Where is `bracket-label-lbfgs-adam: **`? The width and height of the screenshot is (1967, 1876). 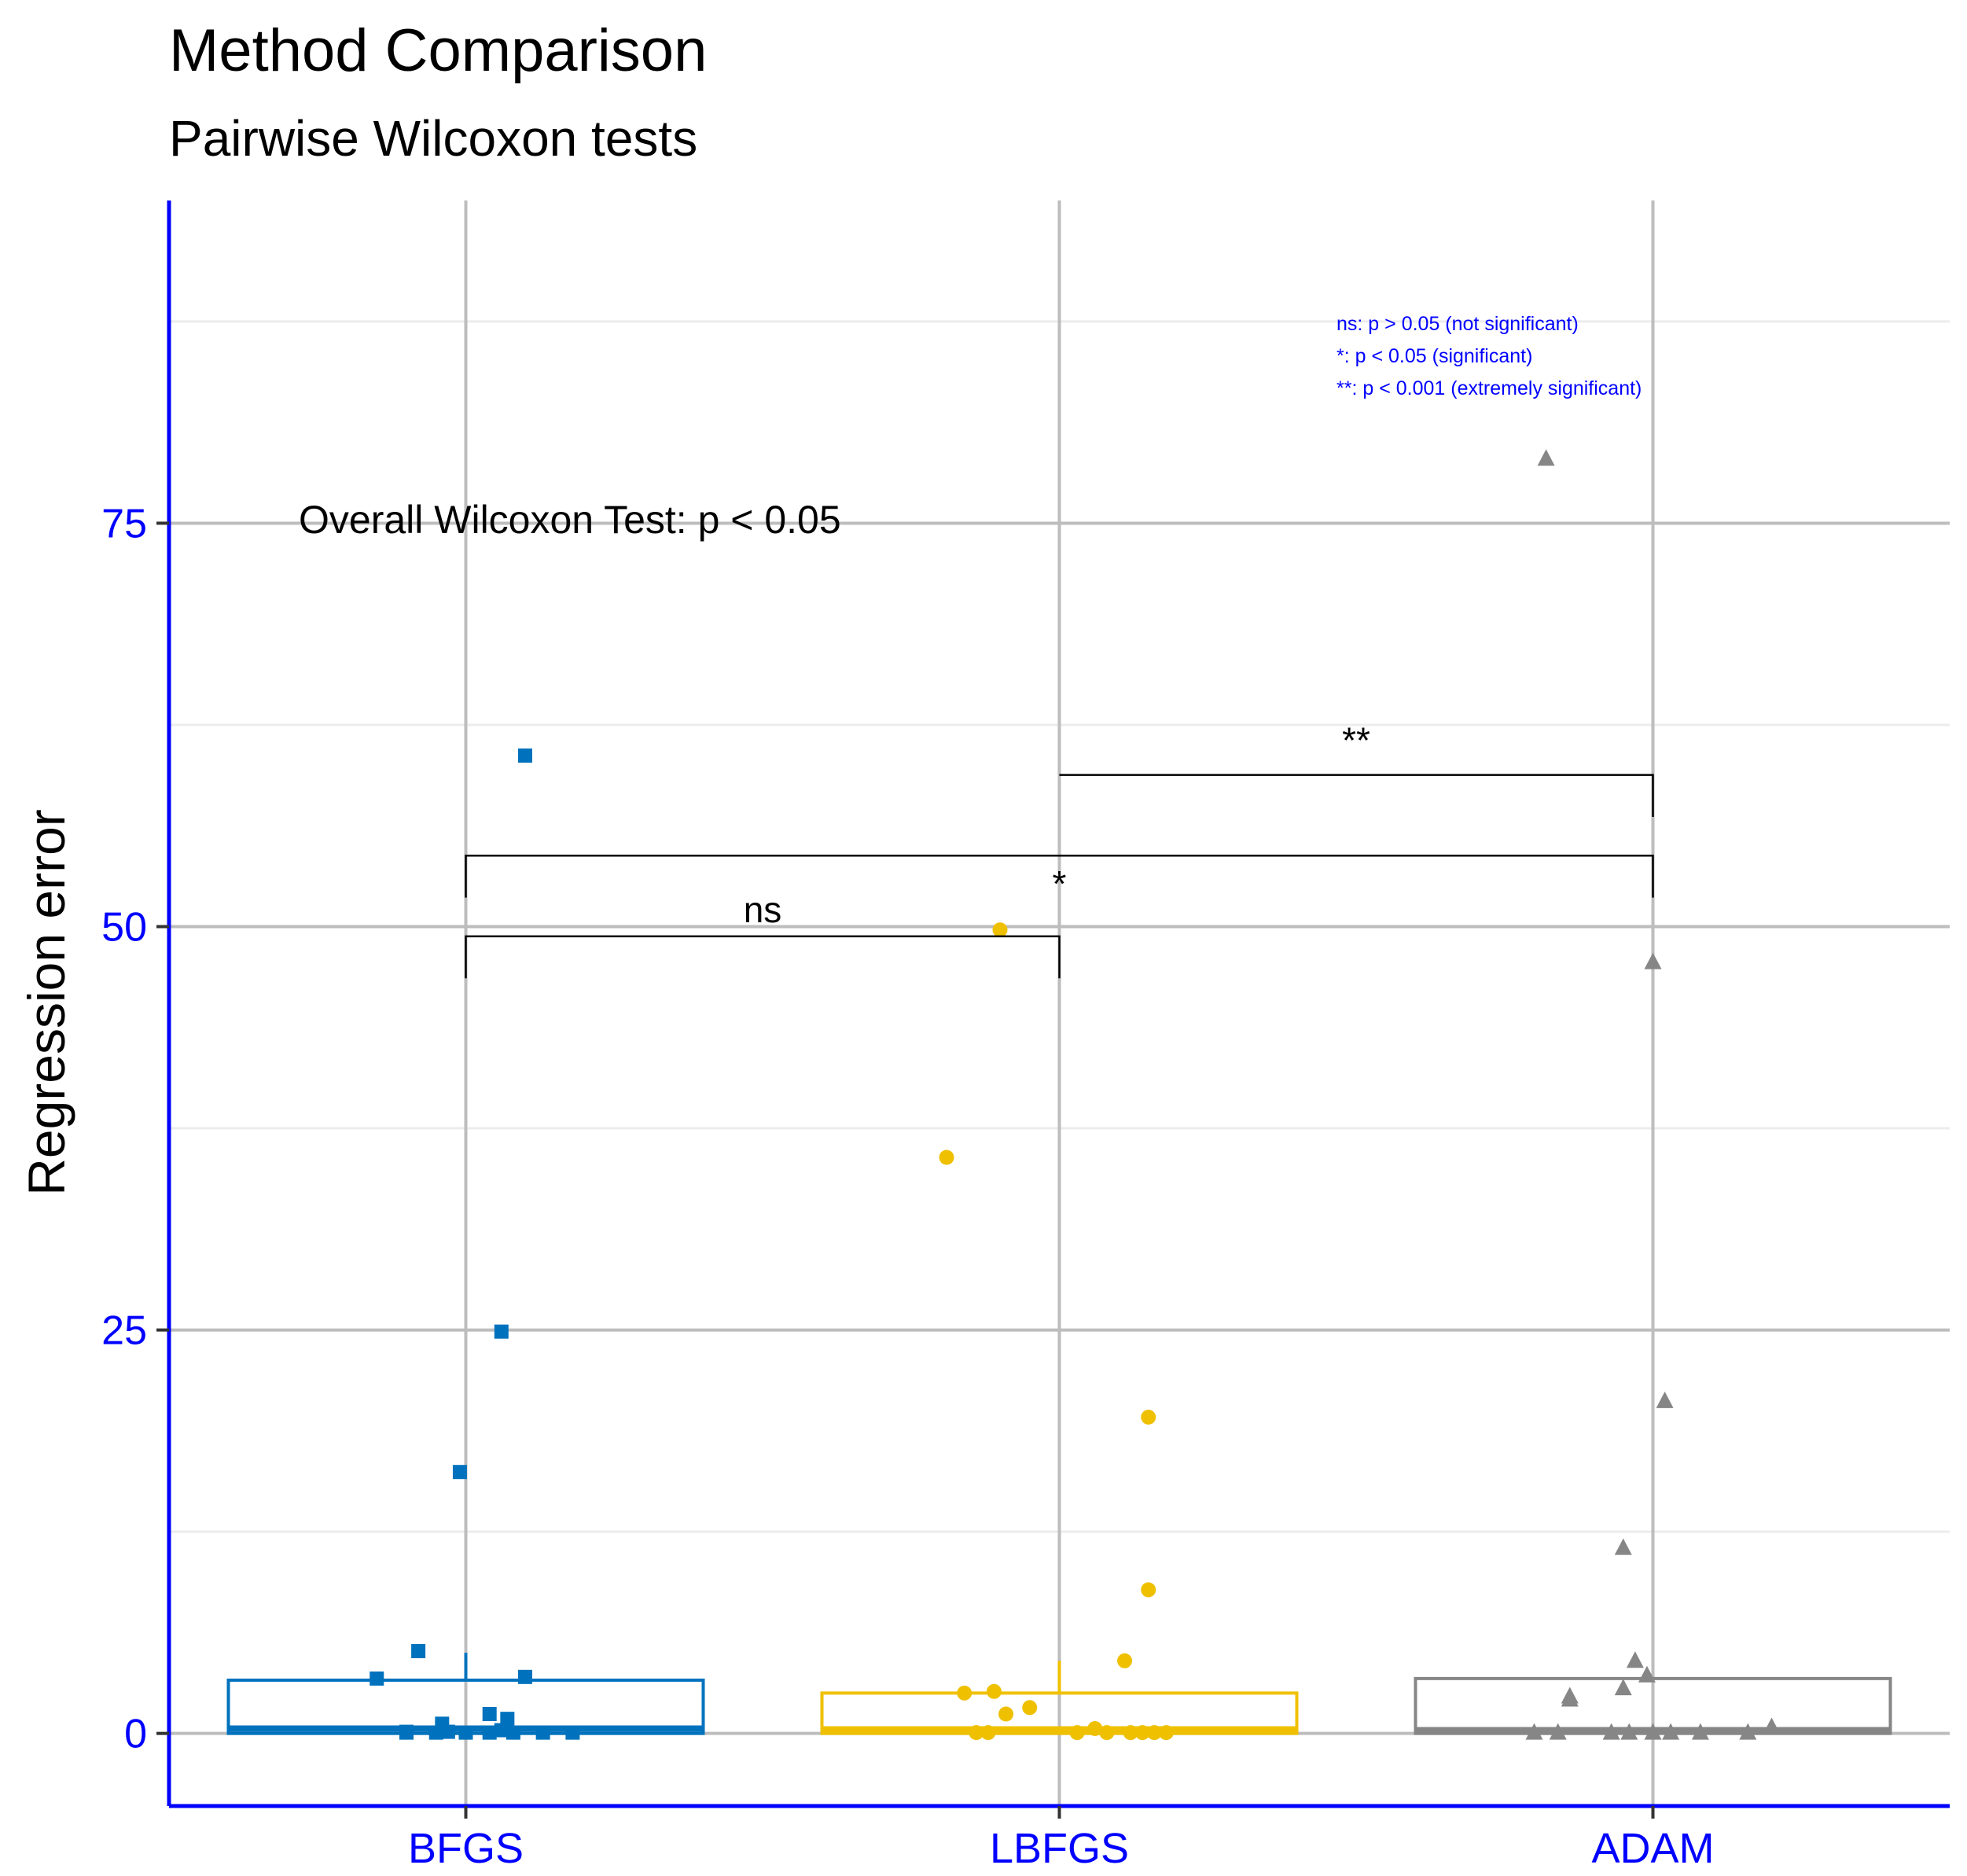 bracket-label-lbfgs-adam: ** is located at coordinates (1356, 740).